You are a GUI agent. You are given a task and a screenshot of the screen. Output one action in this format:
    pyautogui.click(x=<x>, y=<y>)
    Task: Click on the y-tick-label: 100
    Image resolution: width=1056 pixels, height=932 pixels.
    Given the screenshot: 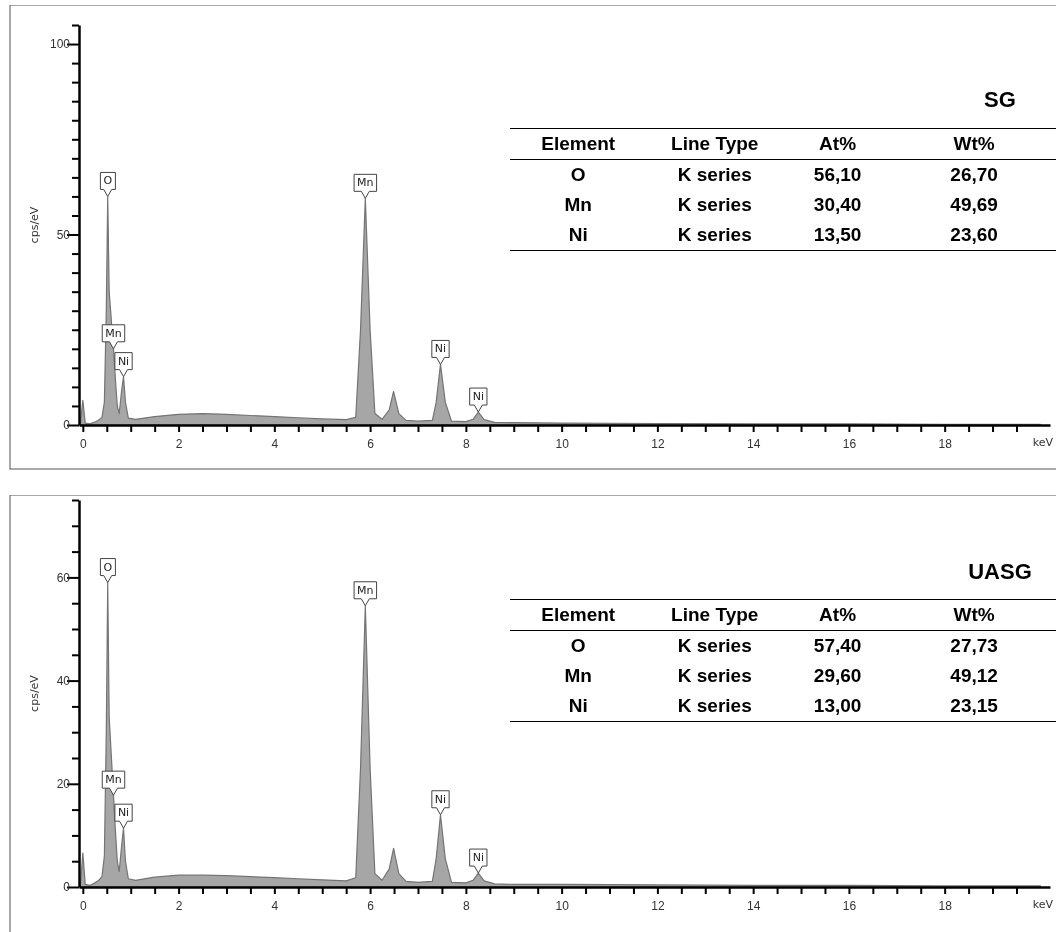 What is the action you would take?
    pyautogui.click(x=60, y=44)
    